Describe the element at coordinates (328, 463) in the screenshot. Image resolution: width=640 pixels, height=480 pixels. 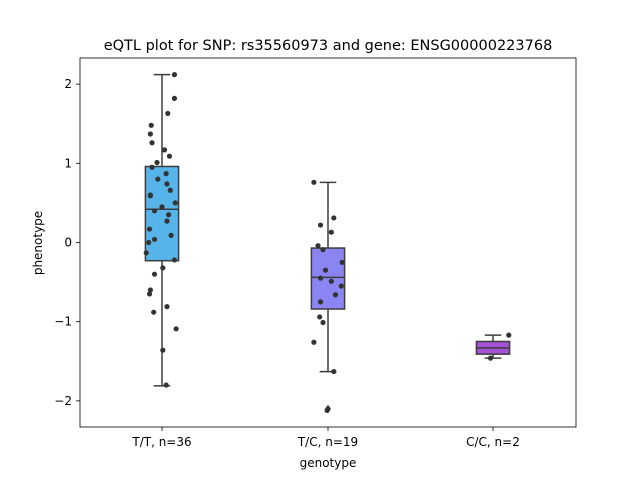
I see `x-axis-label: genotype` at that location.